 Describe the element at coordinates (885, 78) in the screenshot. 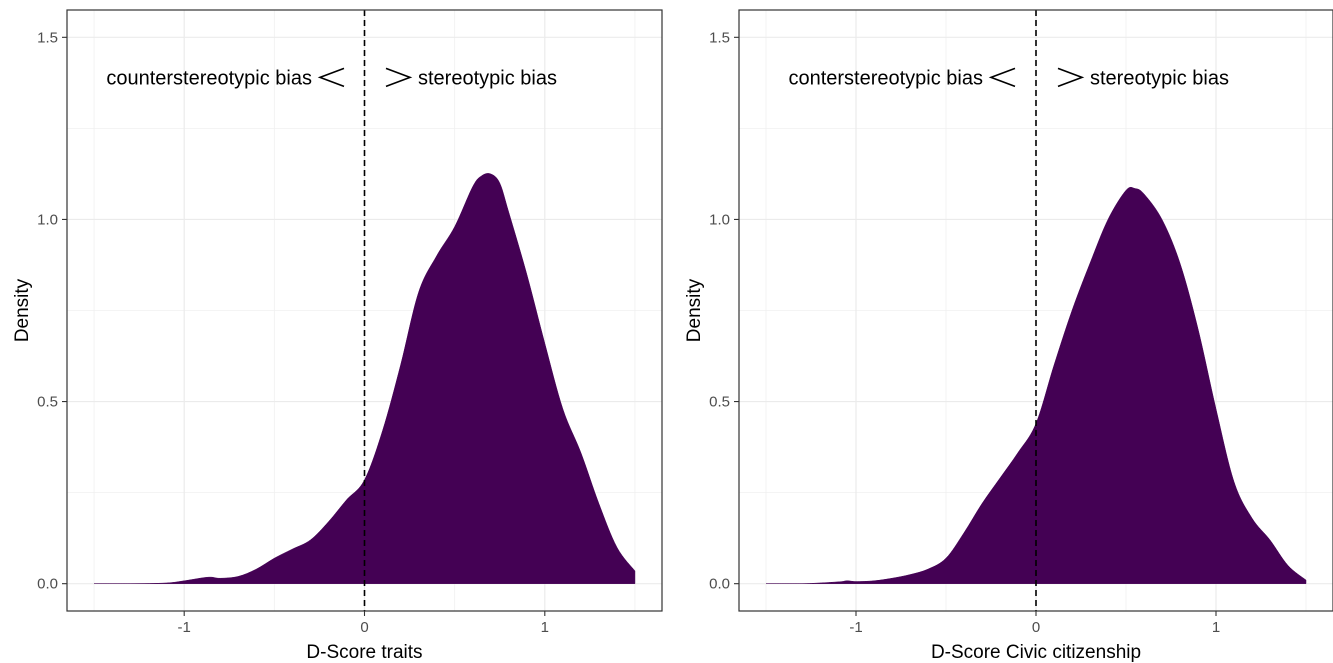

I see `annotation-left: conterstereotypic bias` at that location.